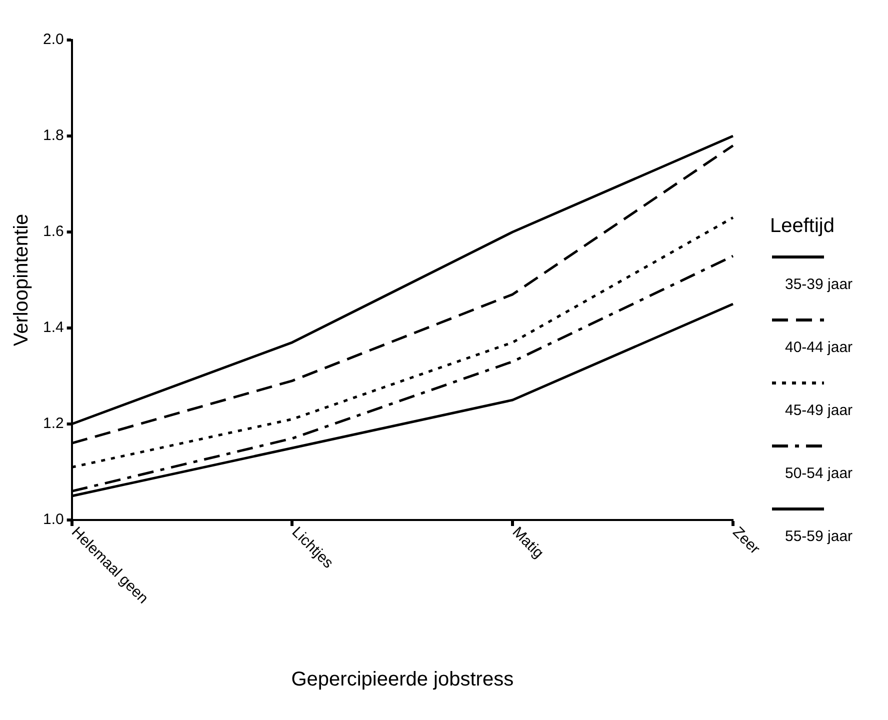 This screenshot has width=888, height=720. What do you see at coordinates (53, 231) in the screenshot?
I see `y-tick-label: 1.6` at bounding box center [53, 231].